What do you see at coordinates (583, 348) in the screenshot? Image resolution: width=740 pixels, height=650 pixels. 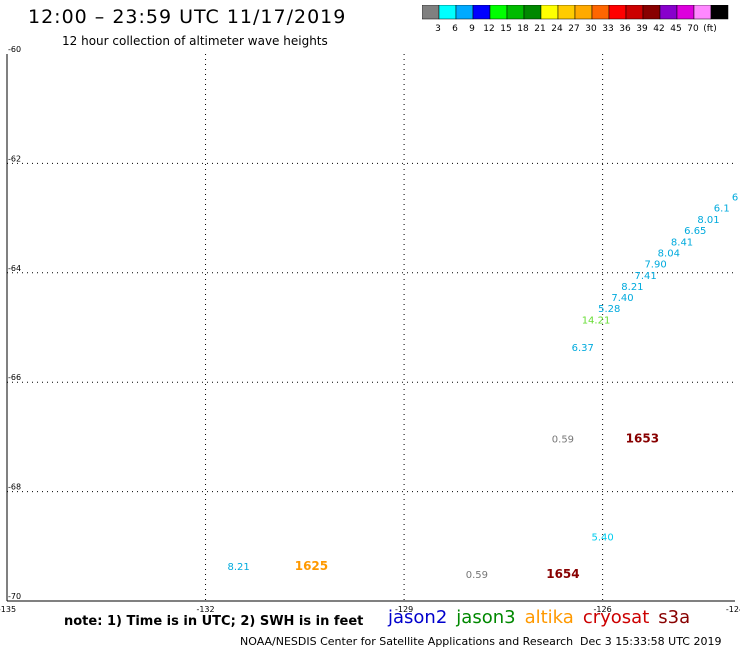 I see `data-point-label: 6.37` at bounding box center [583, 348].